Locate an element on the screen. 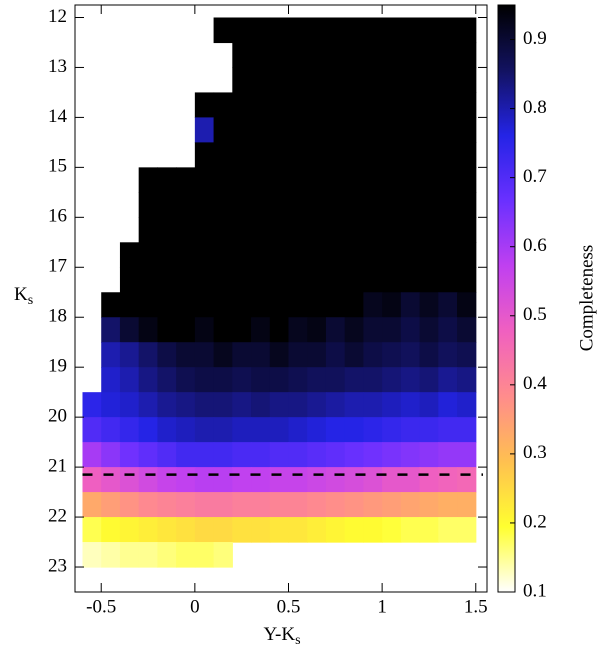 This screenshot has height=655, width=600. x-tick-label: 1 is located at coordinates (382, 606).